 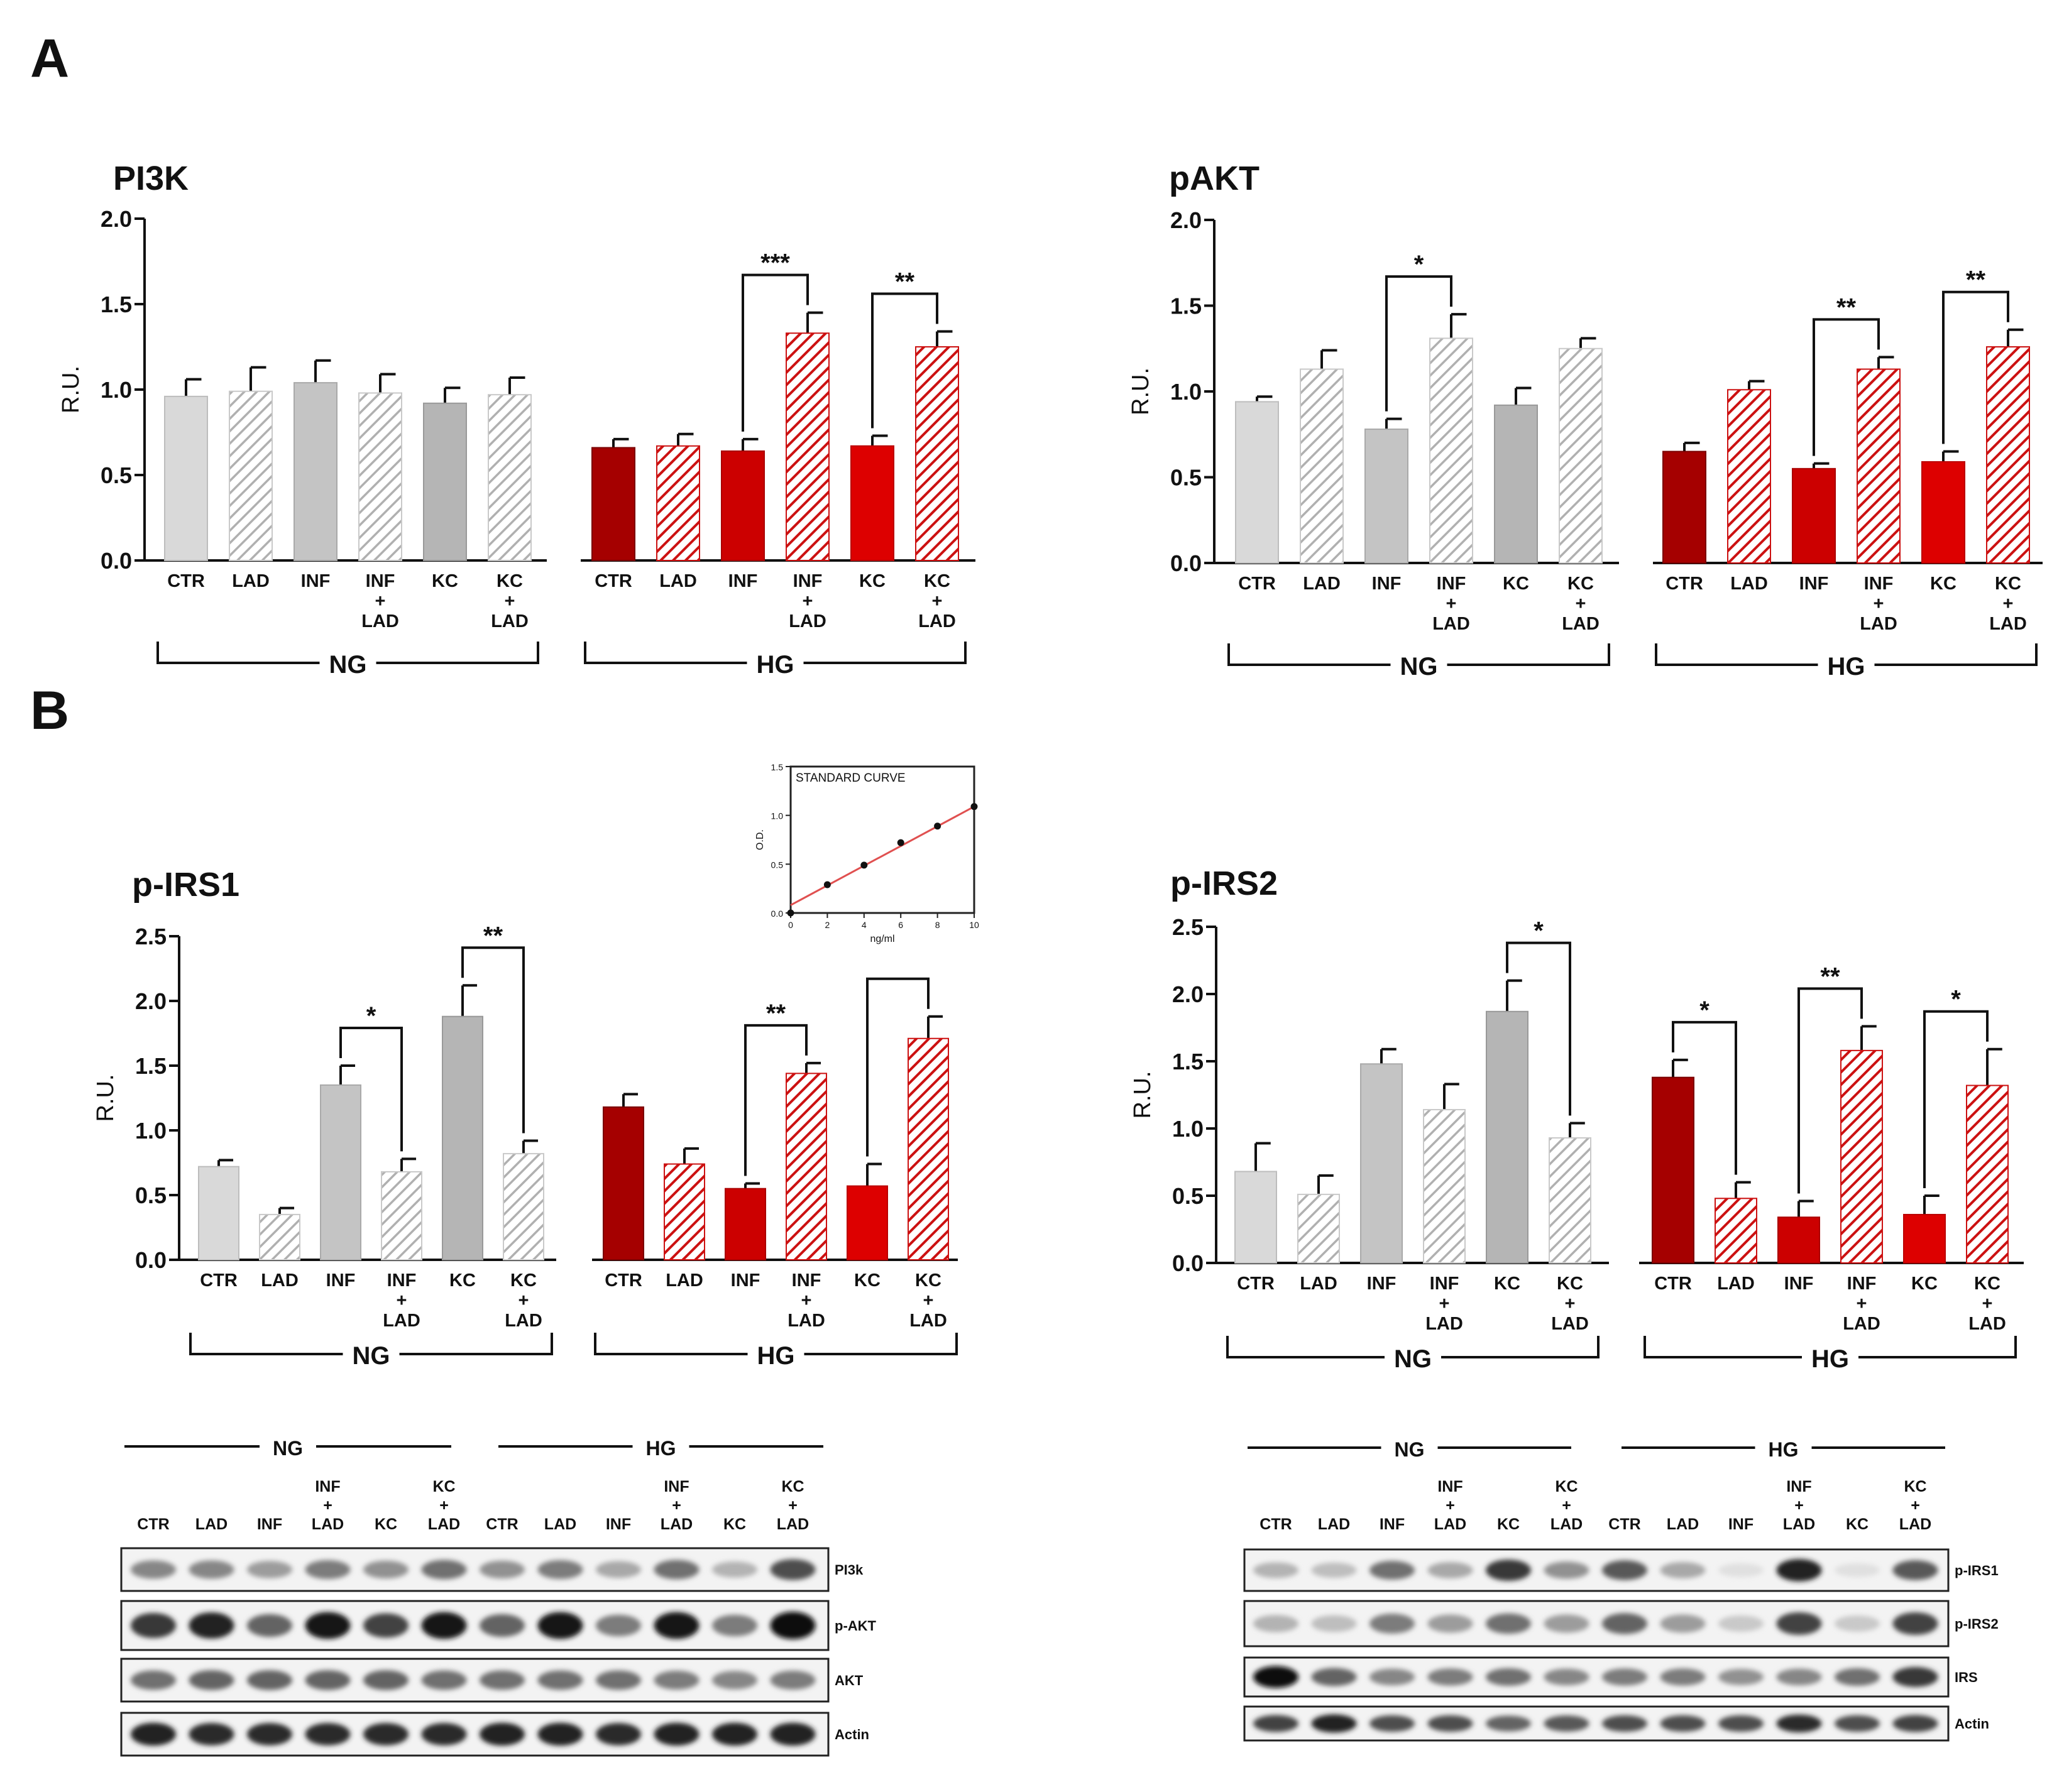 What do you see at coordinates (827, 884) in the screenshot?
I see `inset-data-point` at bounding box center [827, 884].